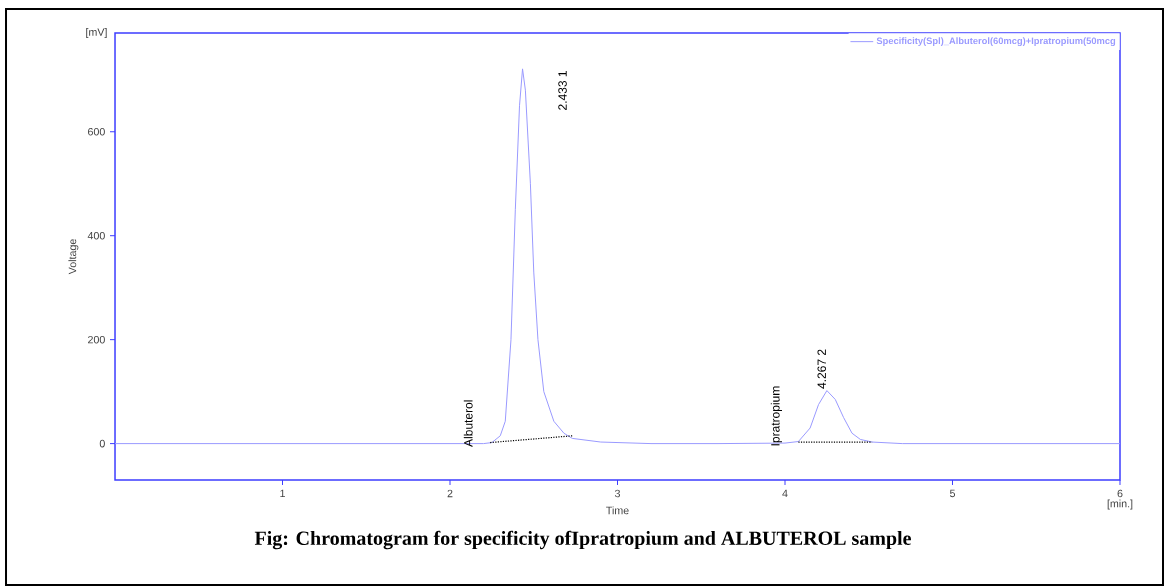 The width and height of the screenshot is (1167, 588). Describe the element at coordinates (952, 493) in the screenshot. I see `x-tick-label: 5` at that location.